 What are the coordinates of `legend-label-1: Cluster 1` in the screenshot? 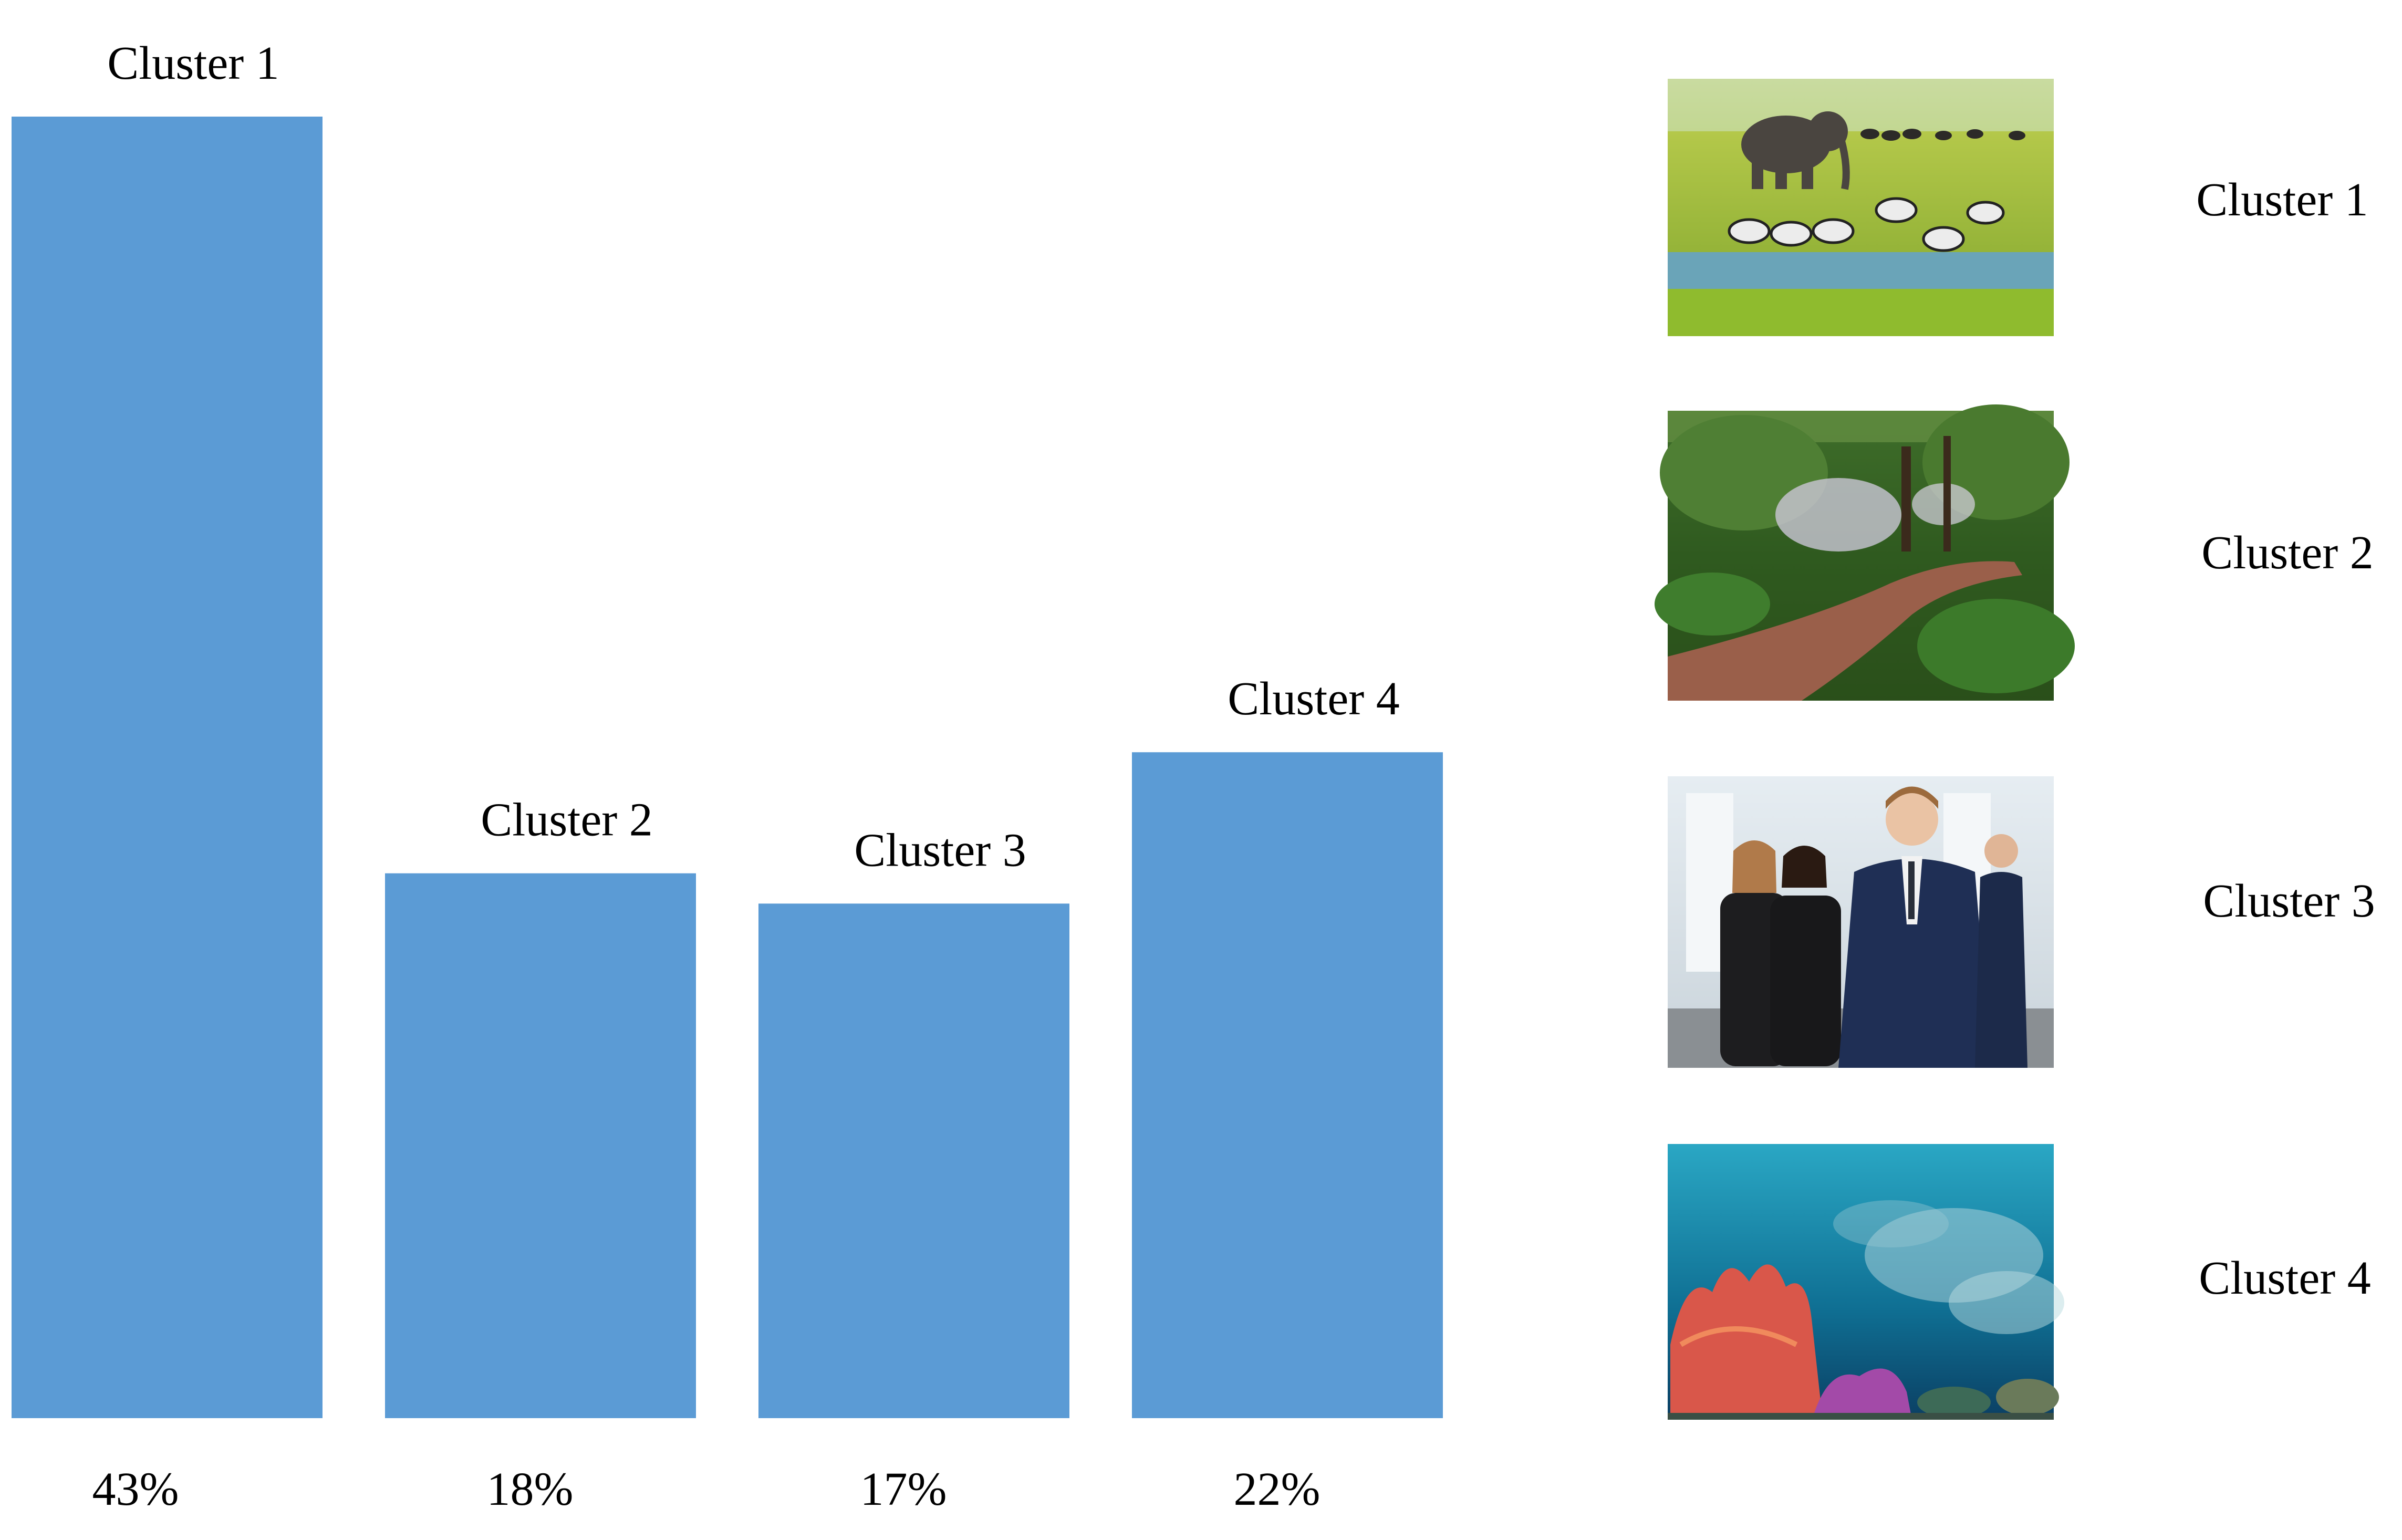 It's located at (2282, 200).